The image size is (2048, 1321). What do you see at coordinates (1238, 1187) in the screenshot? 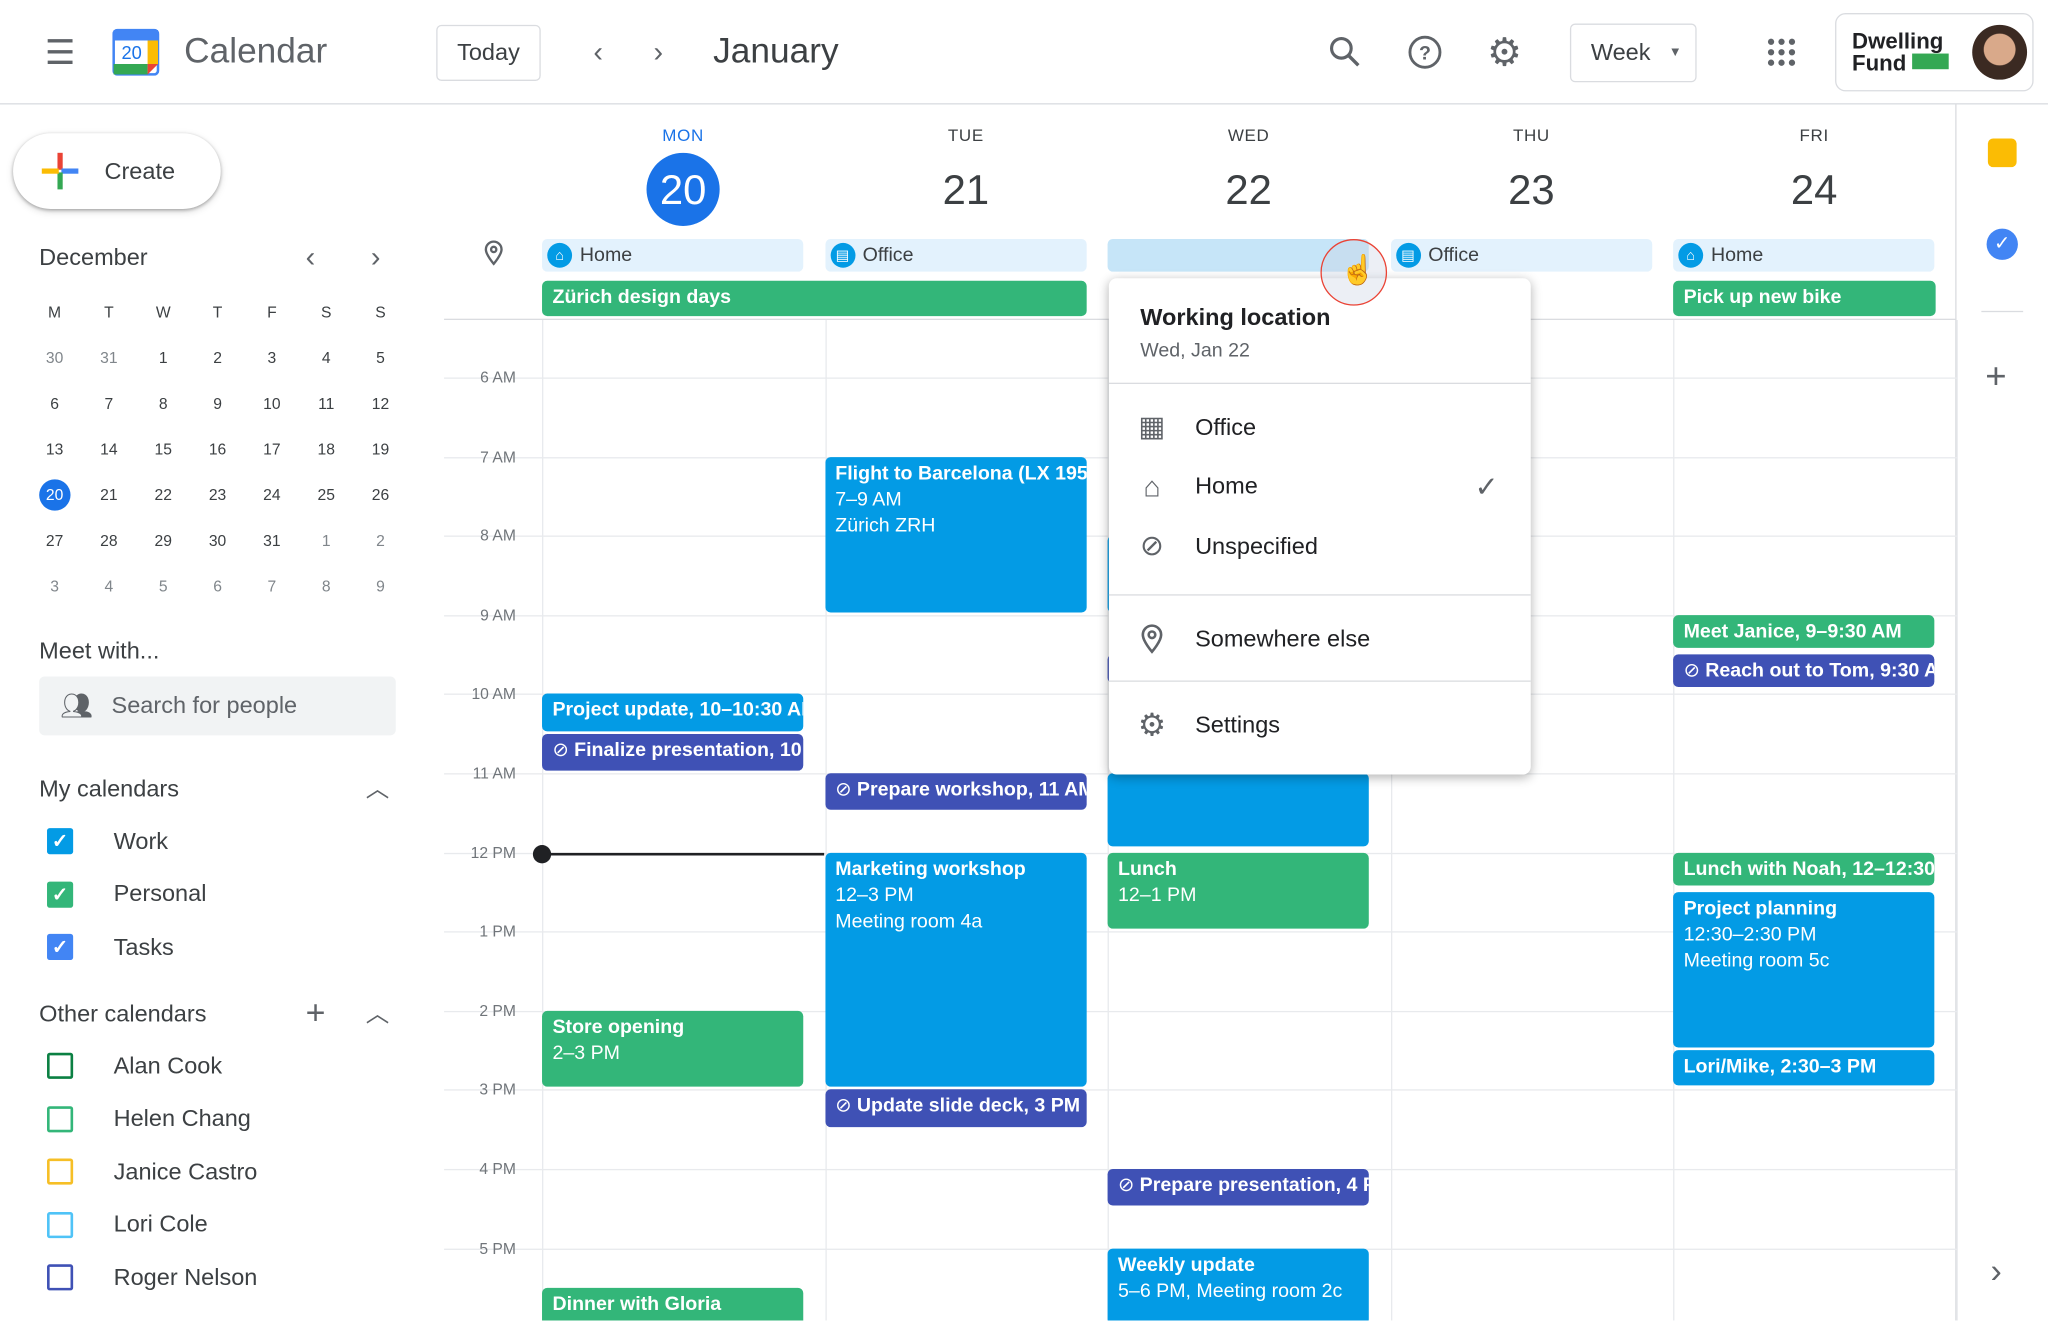
I see `task-event: ⊘ Prepare presentation, 4 PM` at bounding box center [1238, 1187].